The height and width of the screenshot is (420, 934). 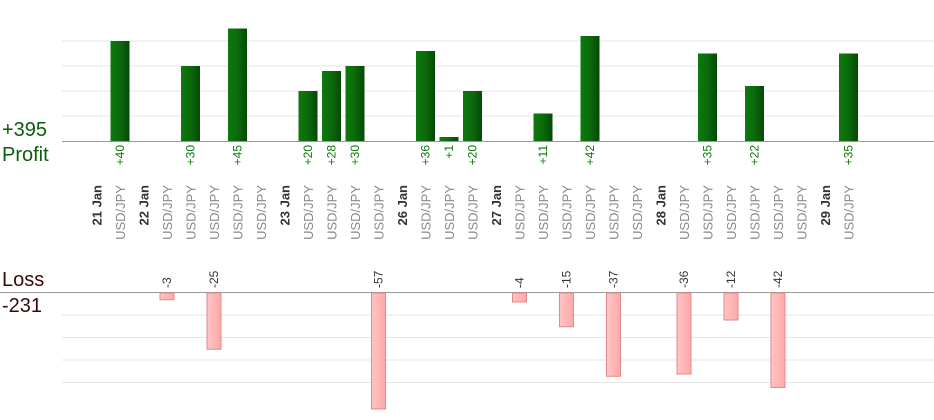 I want to click on date-label: 21 Jan, so click(x=97, y=205).